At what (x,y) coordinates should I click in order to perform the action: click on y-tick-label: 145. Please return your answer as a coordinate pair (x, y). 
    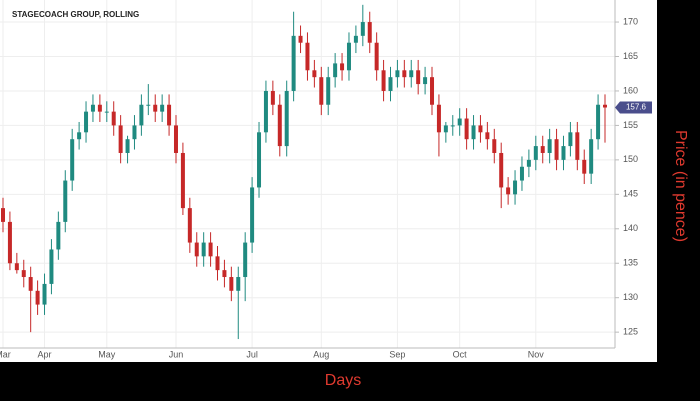
    Looking at the image, I should click on (630, 194).